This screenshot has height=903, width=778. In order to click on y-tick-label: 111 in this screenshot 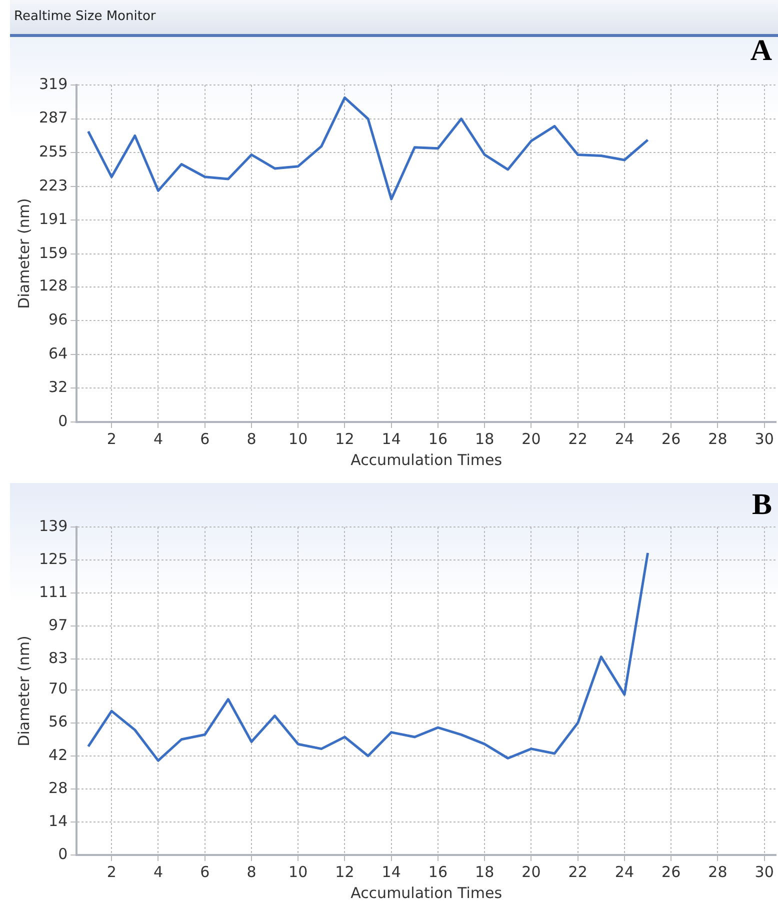, I will do `click(53, 591)`.